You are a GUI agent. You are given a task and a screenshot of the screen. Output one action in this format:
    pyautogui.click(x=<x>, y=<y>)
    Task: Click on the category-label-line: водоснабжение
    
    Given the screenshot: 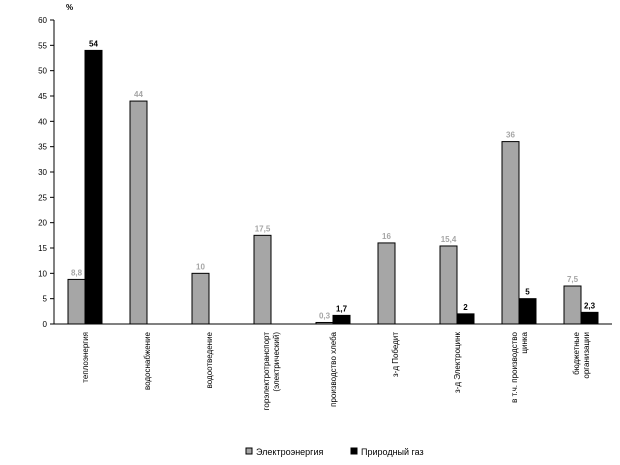 What is the action you would take?
    pyautogui.click(x=147, y=360)
    